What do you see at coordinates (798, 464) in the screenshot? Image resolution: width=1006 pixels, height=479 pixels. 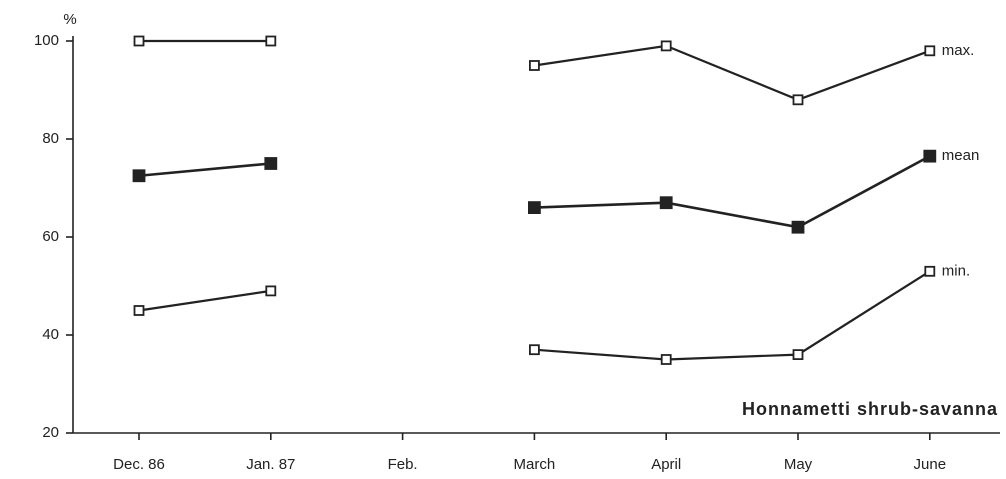 I see `x-tick-label: May` at bounding box center [798, 464].